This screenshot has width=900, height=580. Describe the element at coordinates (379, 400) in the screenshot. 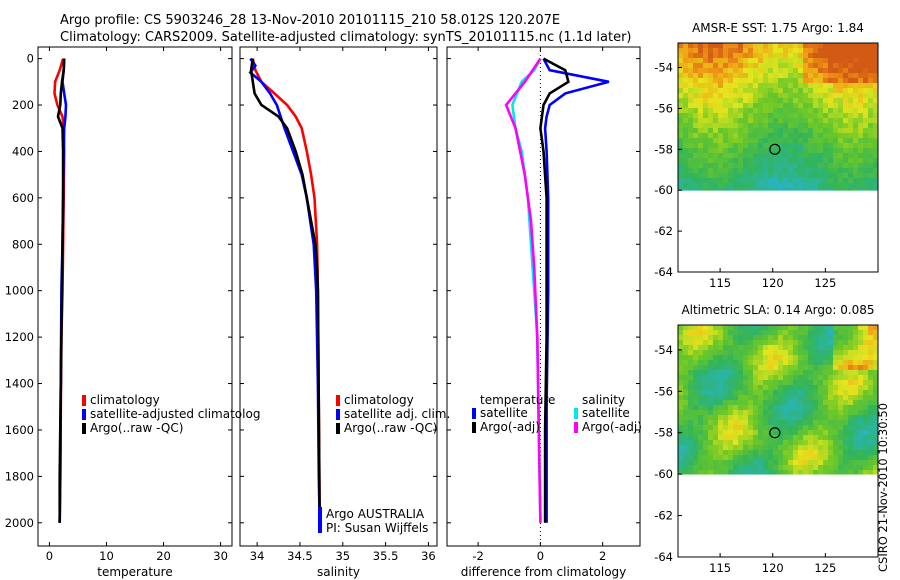

I see `salinity-legend-label: climatology` at that location.